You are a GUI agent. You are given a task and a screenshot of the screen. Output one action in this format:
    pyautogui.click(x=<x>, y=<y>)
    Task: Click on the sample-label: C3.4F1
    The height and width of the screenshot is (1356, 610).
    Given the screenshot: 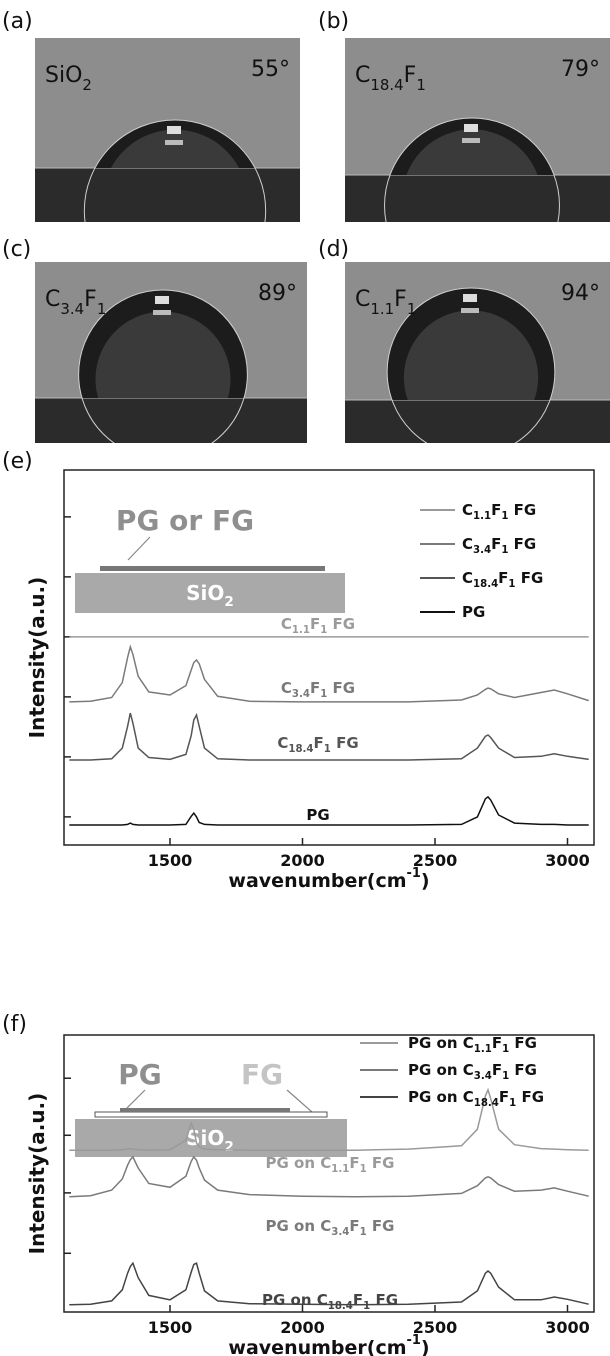 What is the action you would take?
    pyautogui.click(x=75, y=302)
    